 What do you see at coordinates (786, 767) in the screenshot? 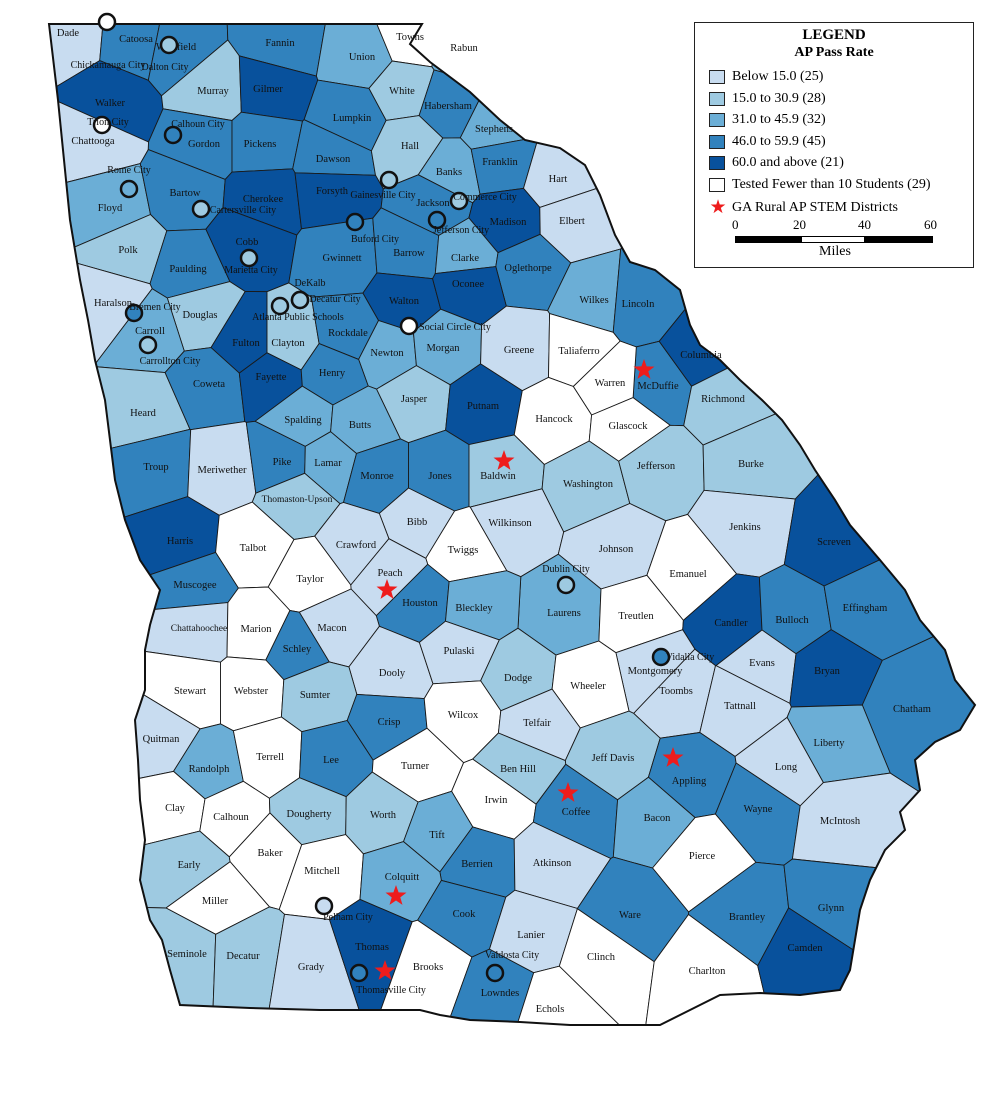
I see `county-label: Long` at bounding box center [786, 767].